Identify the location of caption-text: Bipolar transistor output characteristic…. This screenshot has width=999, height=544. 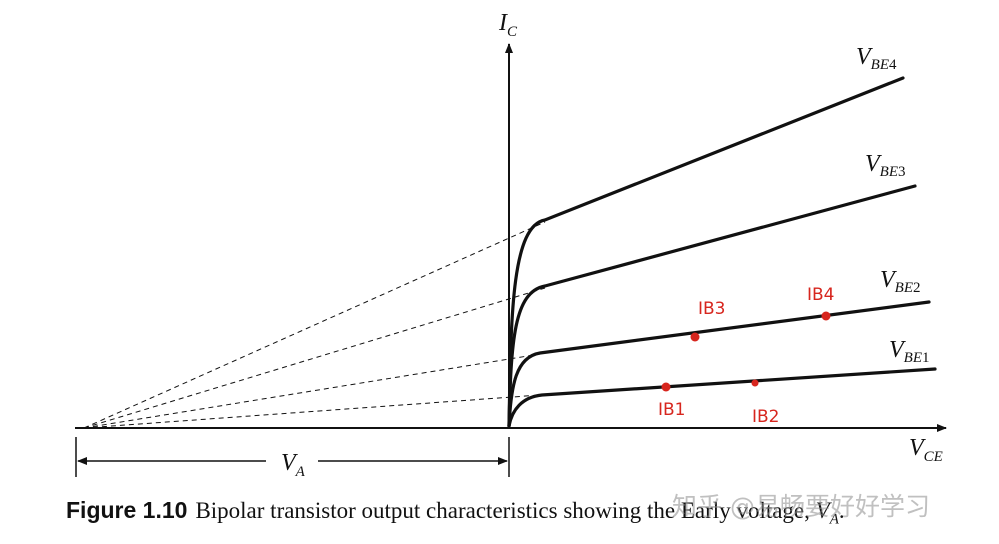
(502, 510).